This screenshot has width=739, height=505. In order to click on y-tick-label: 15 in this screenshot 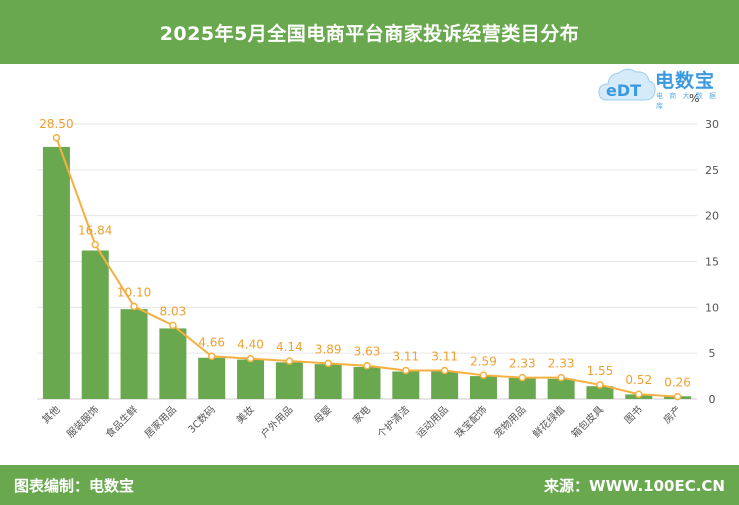, I will do `click(712, 262)`.